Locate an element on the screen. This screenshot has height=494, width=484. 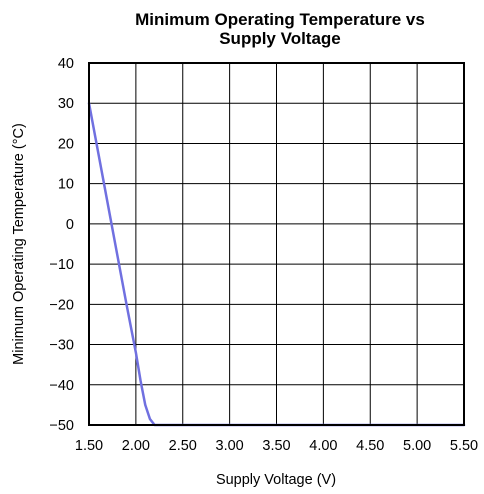
x-tick-label: 5.50 is located at coordinates (464, 446).